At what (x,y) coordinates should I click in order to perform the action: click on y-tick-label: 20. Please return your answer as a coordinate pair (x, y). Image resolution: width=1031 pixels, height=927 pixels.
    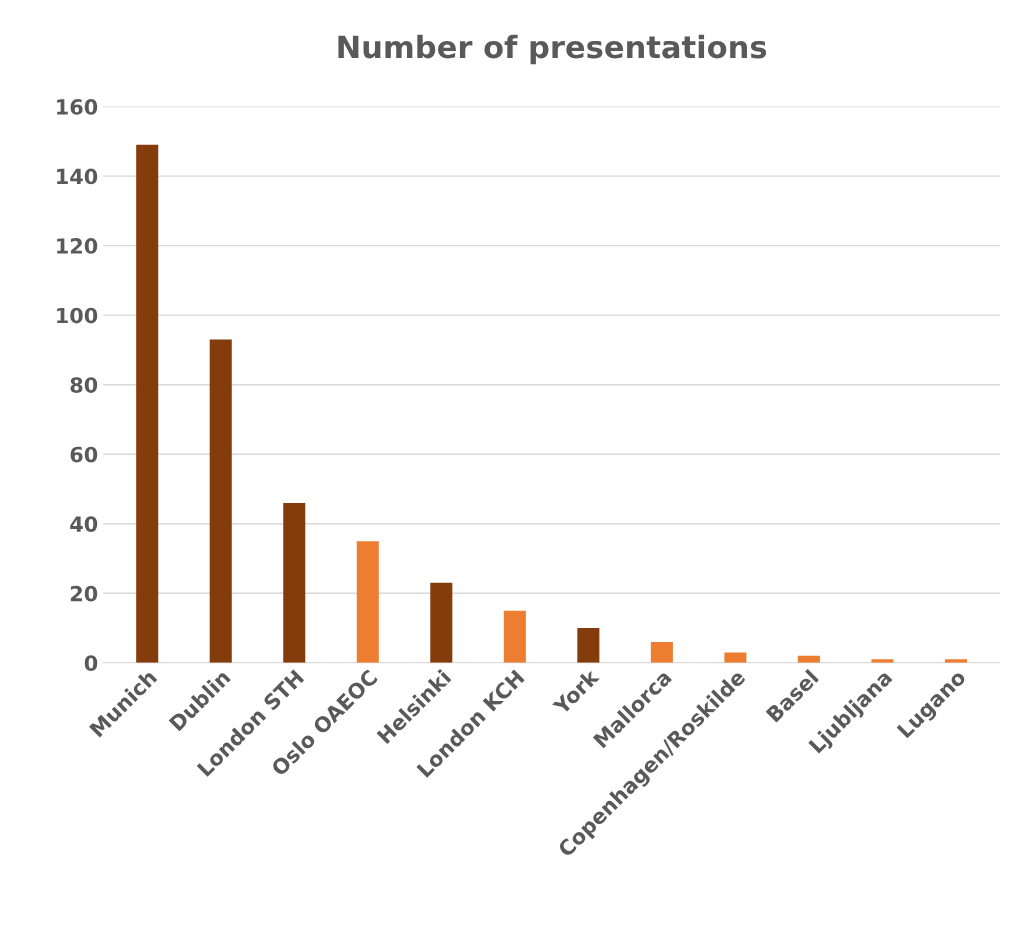
    Looking at the image, I should click on (84, 593).